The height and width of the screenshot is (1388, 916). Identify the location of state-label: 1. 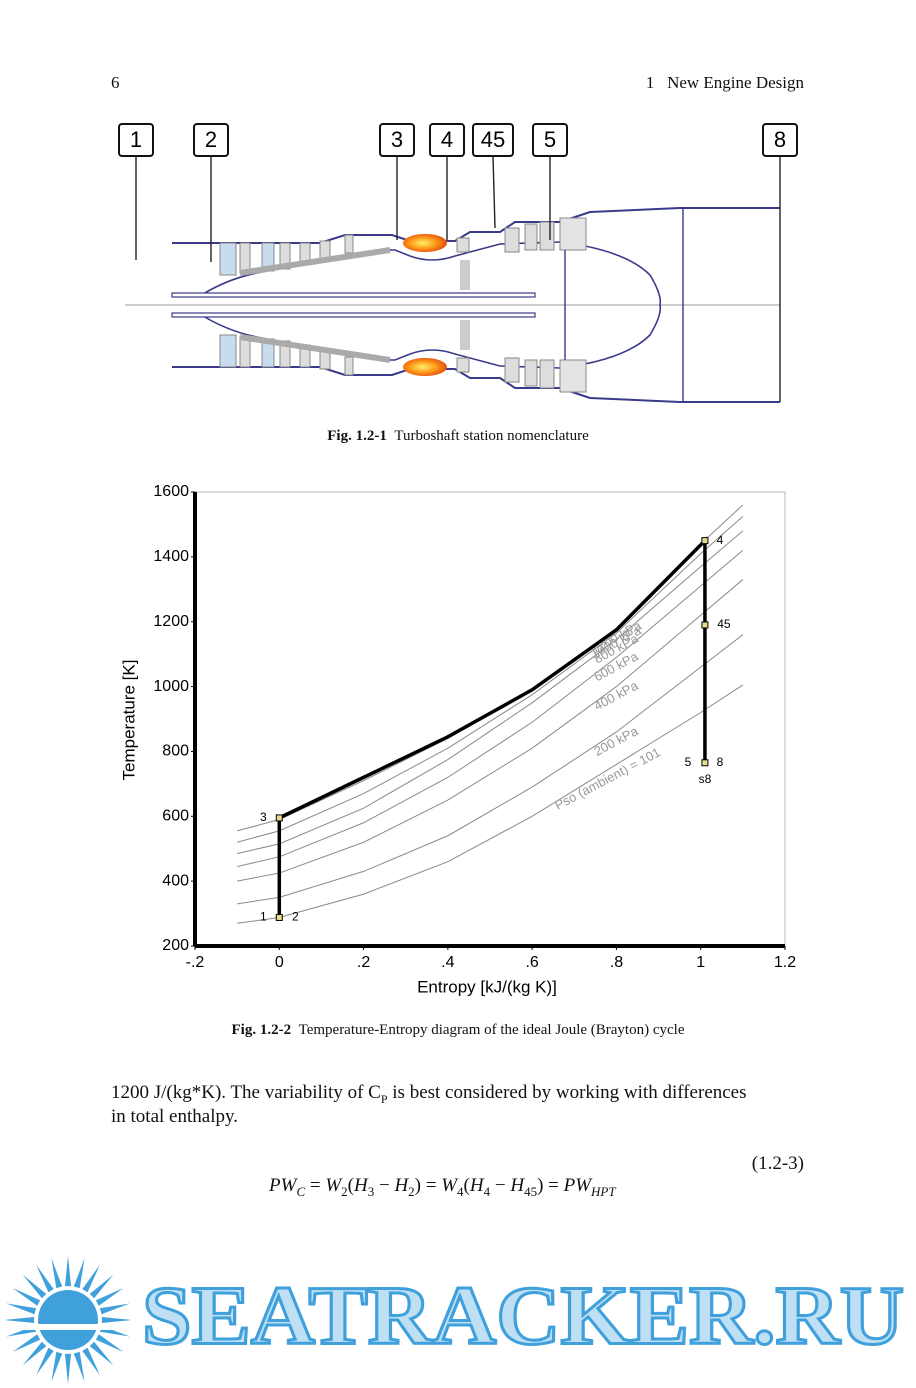
(263, 917).